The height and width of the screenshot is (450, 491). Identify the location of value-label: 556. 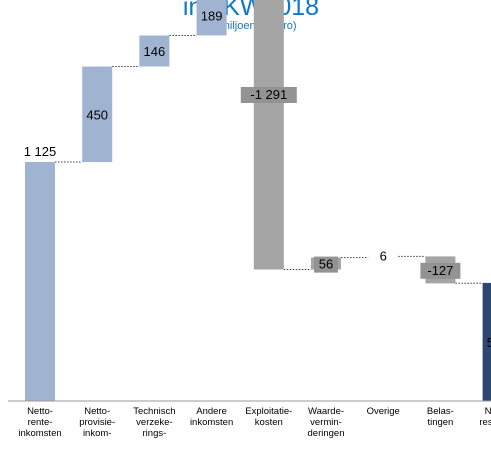
(489, 342).